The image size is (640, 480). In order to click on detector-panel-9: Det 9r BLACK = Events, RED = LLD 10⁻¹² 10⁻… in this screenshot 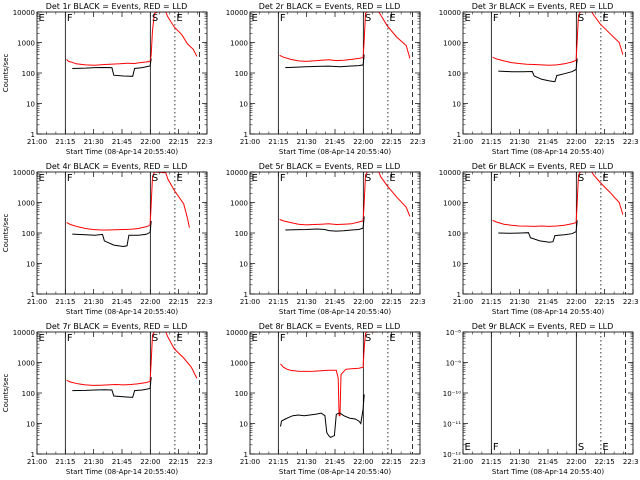, I will do `click(541, 399)`.